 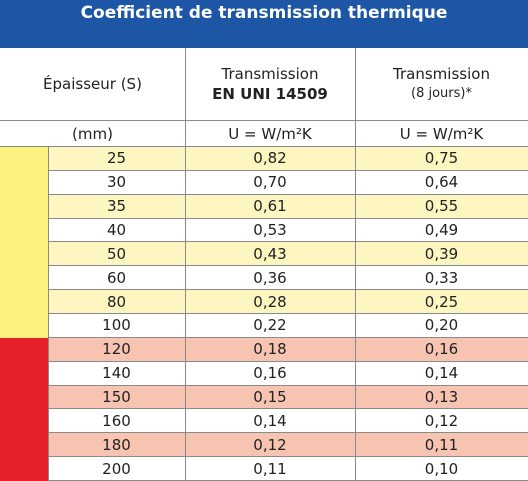 What do you see at coordinates (116, 444) in the screenshot?
I see `cell: 180` at bounding box center [116, 444].